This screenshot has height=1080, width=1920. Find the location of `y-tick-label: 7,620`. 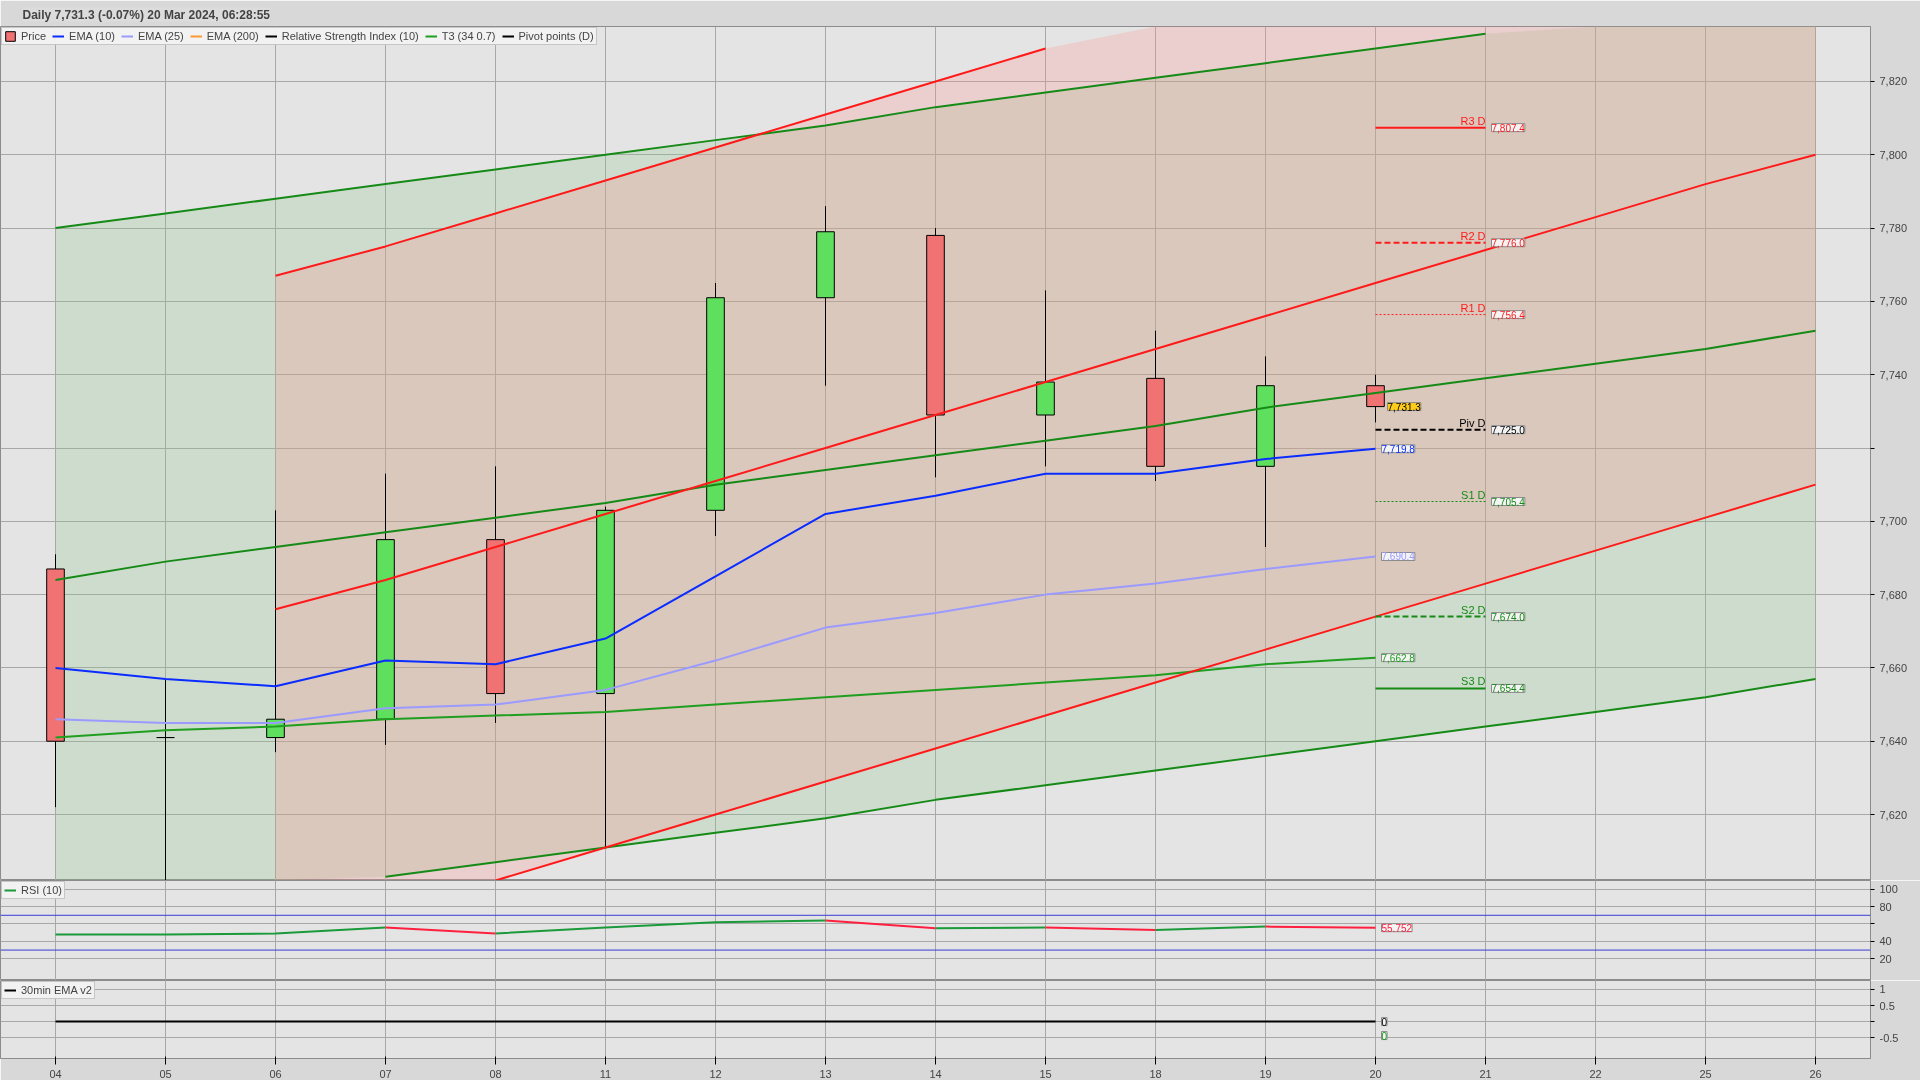

y-tick-label: 7,620 is located at coordinates (1893, 814).